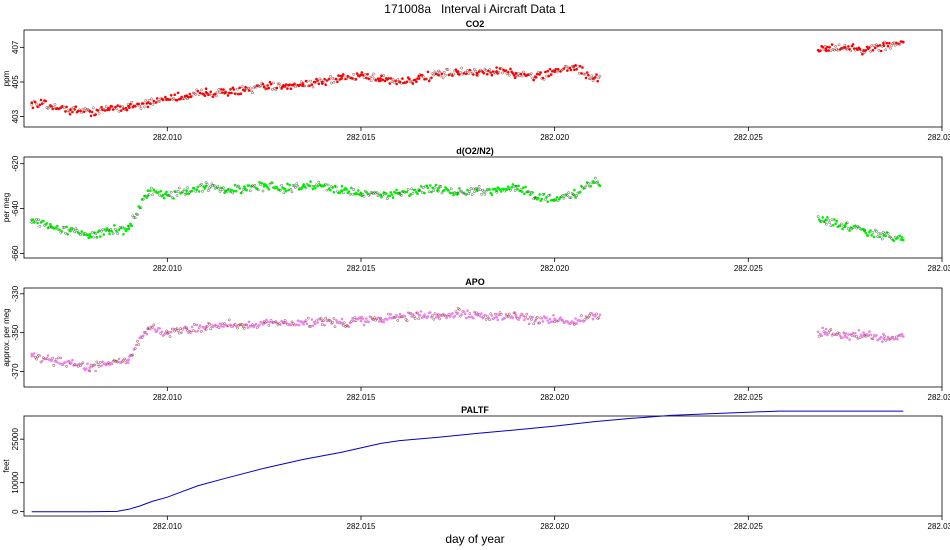  I want to click on y-axis-label: per meg, so click(6, 207).